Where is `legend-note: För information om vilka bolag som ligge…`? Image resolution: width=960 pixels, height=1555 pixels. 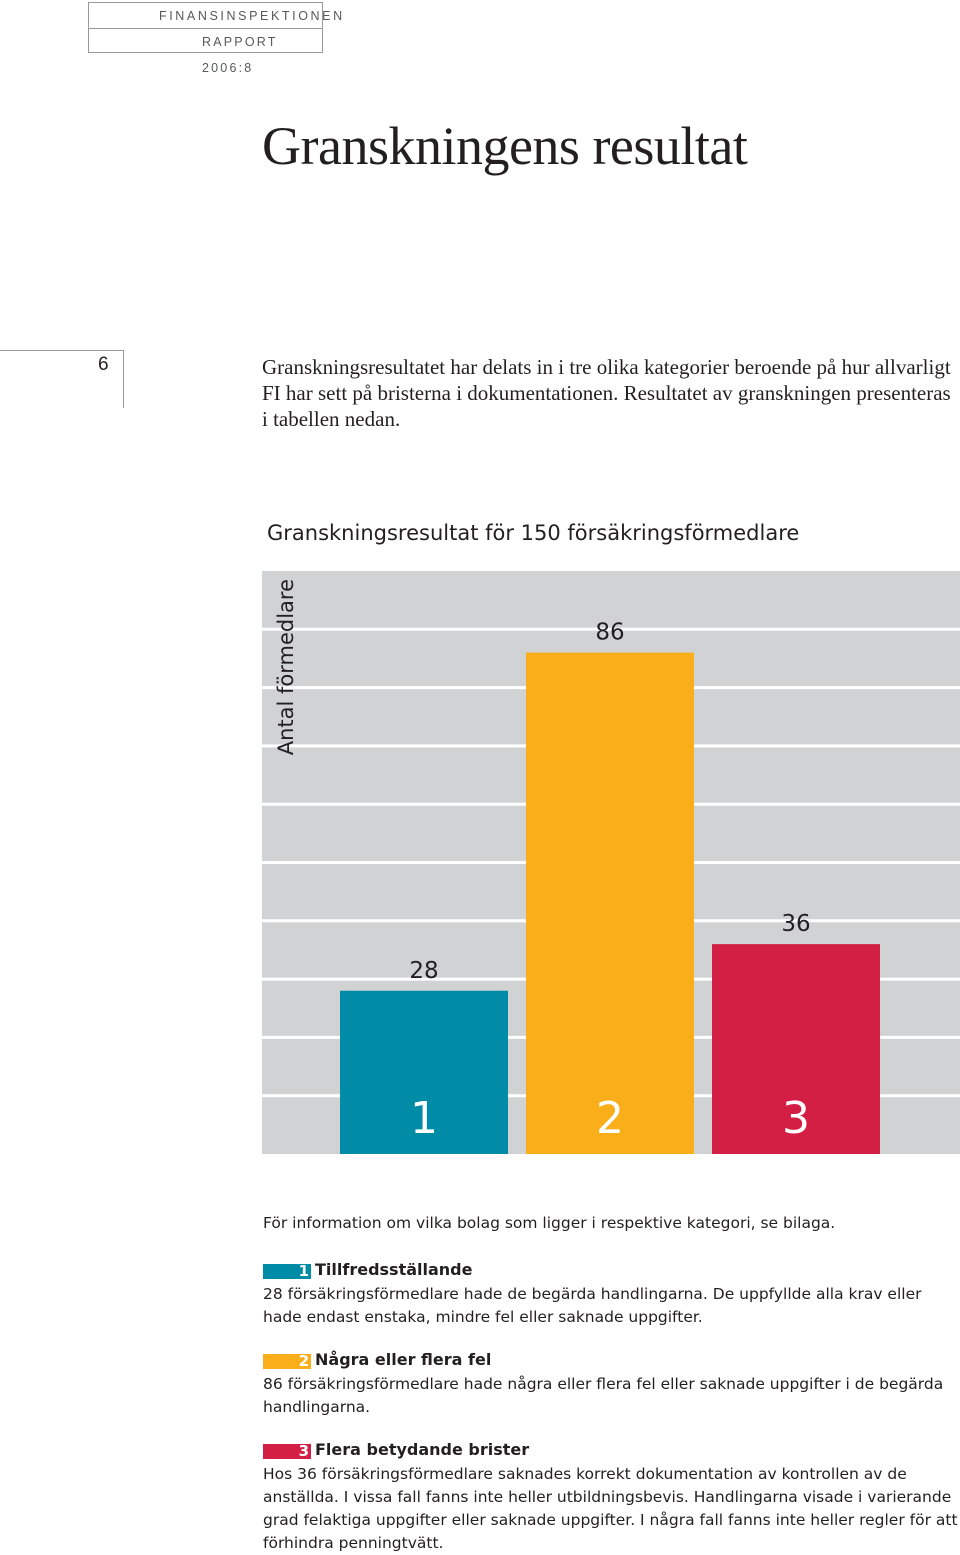 legend-note: För information om vilka bolag som ligge… is located at coordinates (549, 1223).